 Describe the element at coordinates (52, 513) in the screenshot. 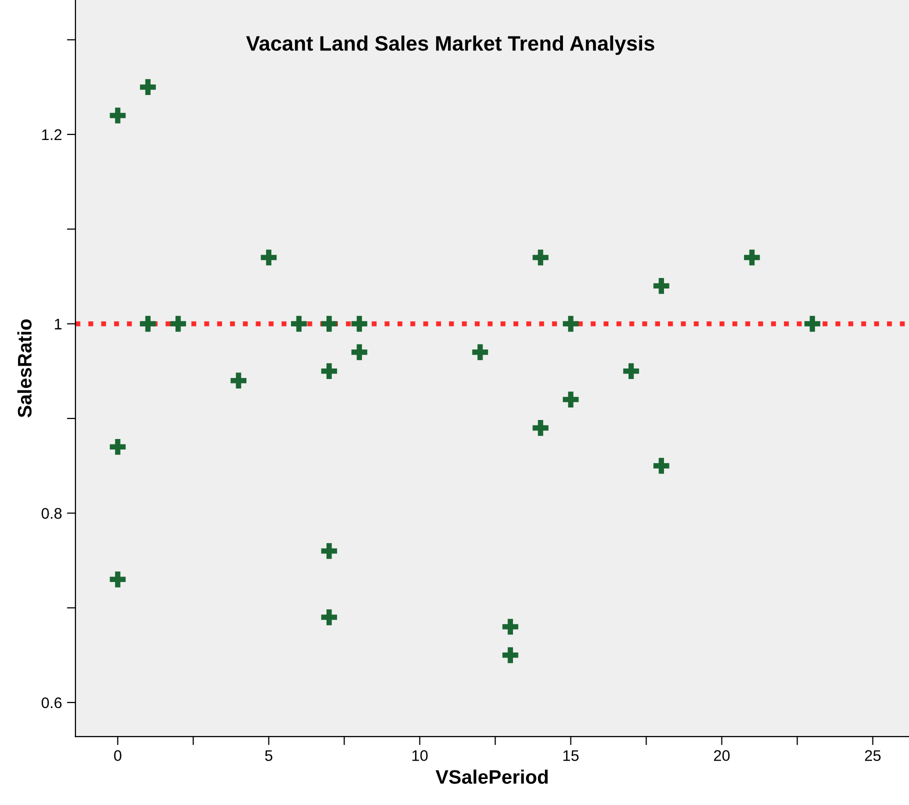

I see `y-tick-label: 0.8` at that location.